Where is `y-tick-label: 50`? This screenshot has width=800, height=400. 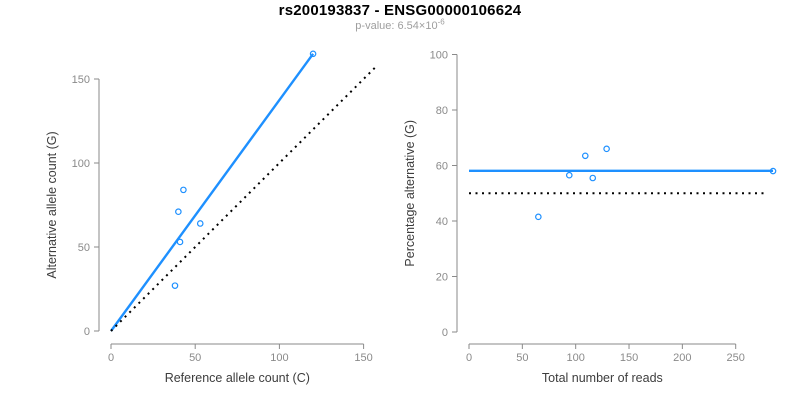 y-tick-label: 50 is located at coordinates (84, 248).